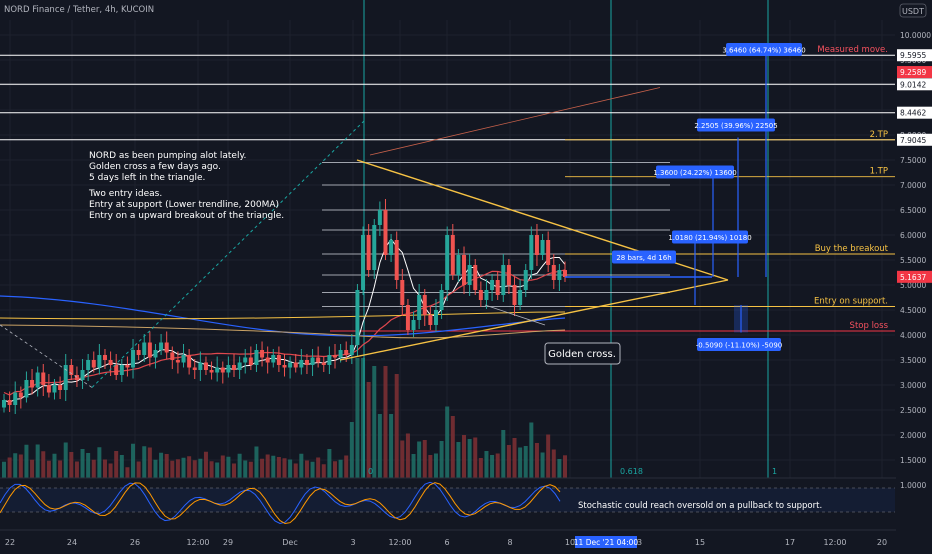 The height and width of the screenshot is (554, 932). Describe the element at coordinates (735, 126) in the screenshot. I see `measure-label: 2.2505 (39.96%) 22505` at that location.